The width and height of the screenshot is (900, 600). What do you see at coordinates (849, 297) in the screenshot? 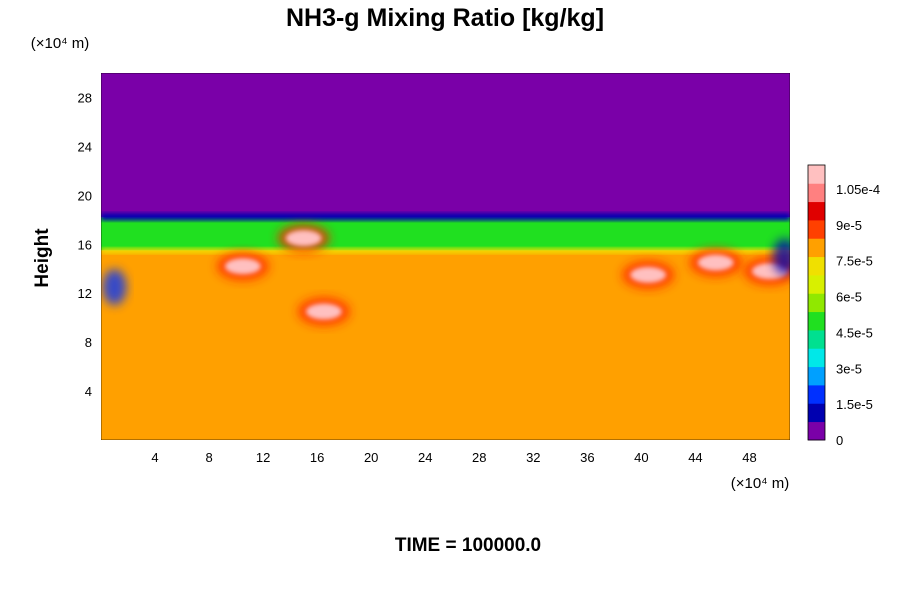
I see `colorbar-tick-label: 6e-5` at bounding box center [849, 297].